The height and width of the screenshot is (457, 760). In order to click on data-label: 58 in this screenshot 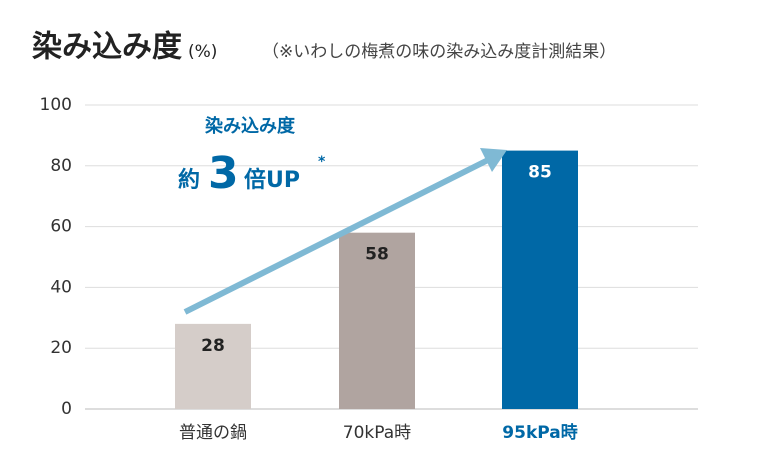, I will do `click(377, 255)`.